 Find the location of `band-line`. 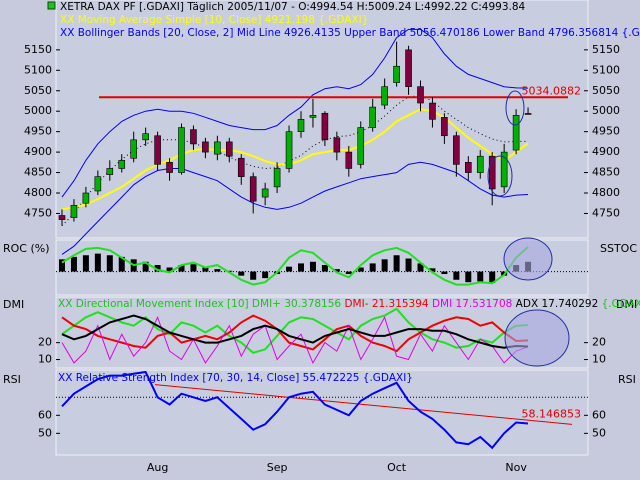

band-line is located at coordinates (295, 208).